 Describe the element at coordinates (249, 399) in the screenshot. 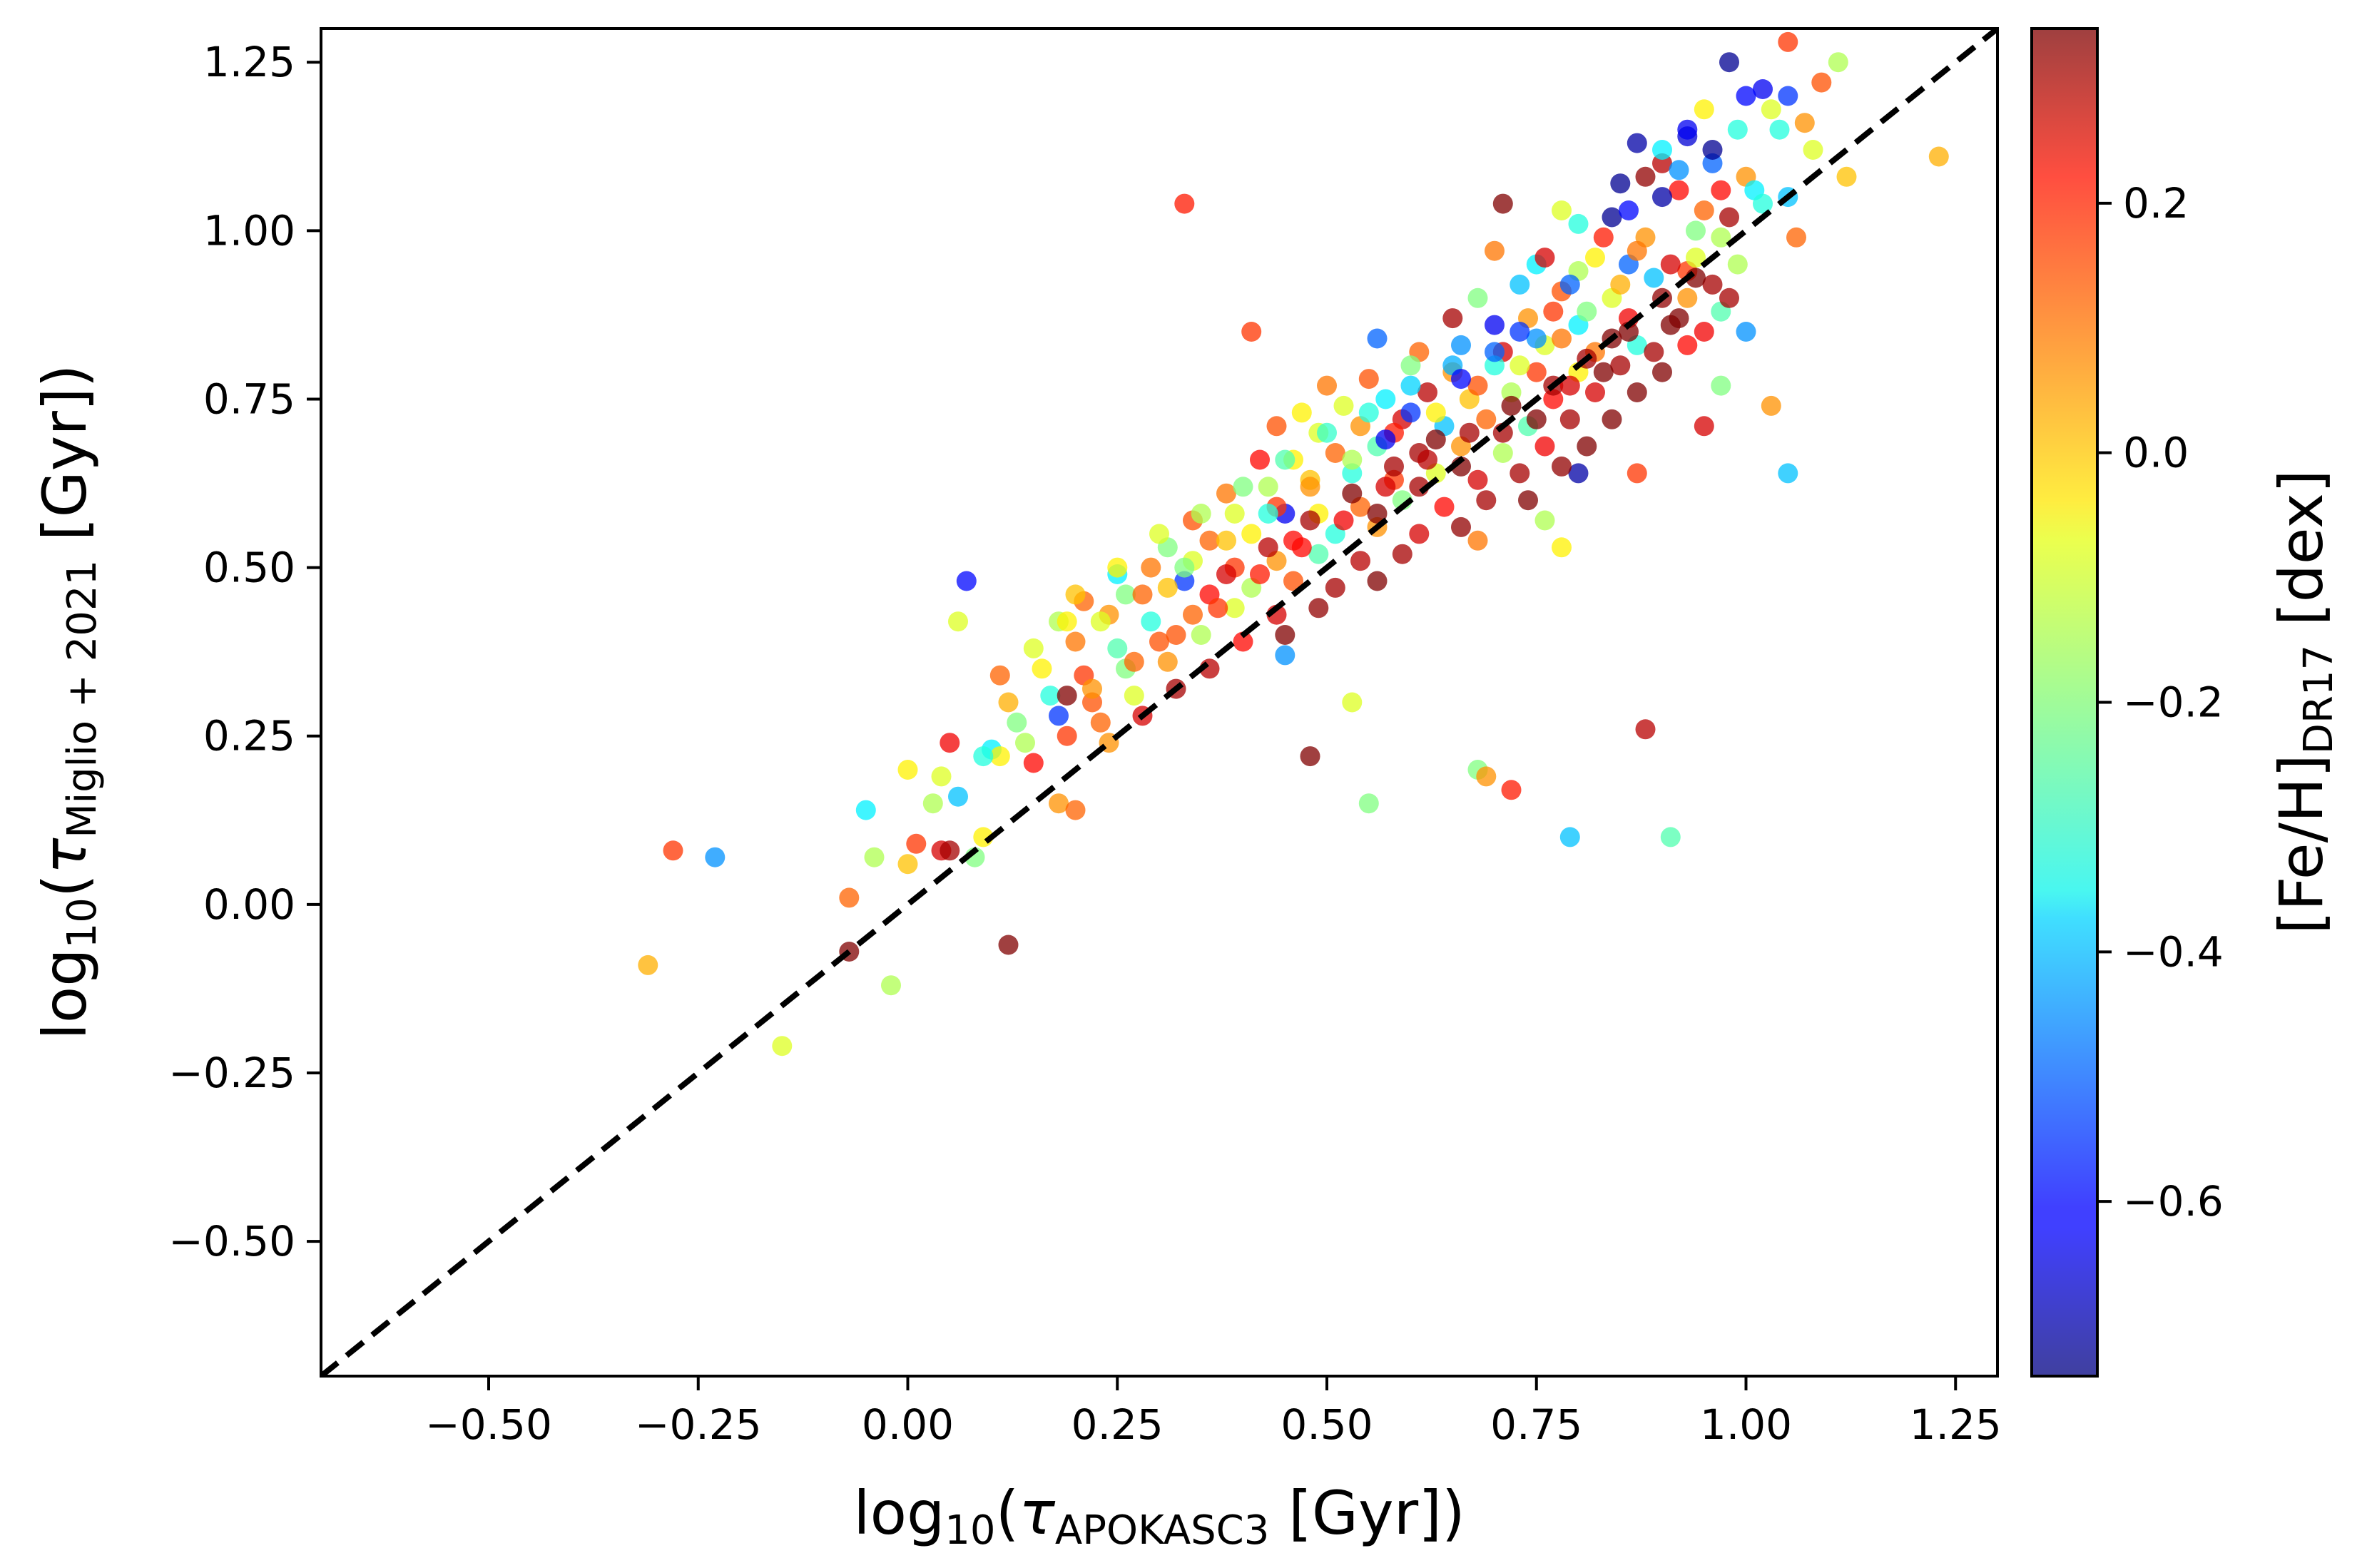

I see `y-tick-label: 0.75` at that location.